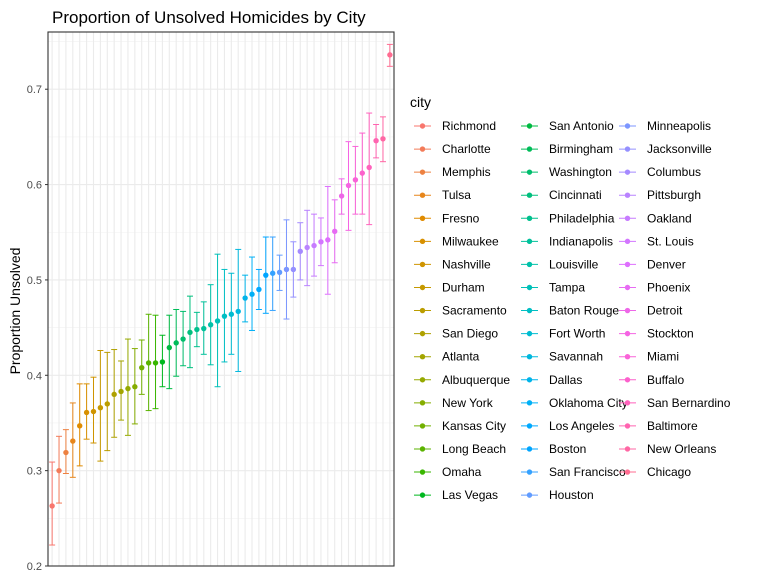  Describe the element at coordinates (580, 172) in the screenshot. I see `legend-label: Washington` at that location.